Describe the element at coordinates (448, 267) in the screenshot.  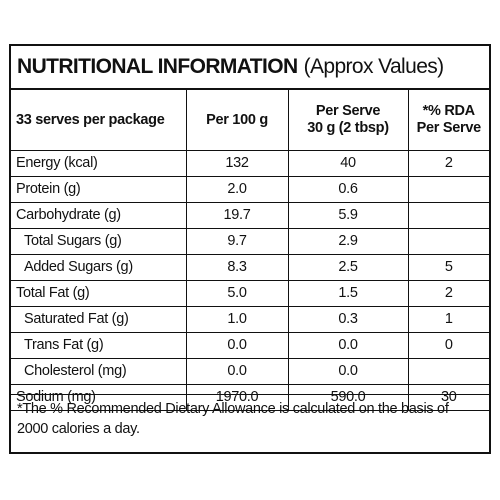
I see `row-rda: 5` at that location.